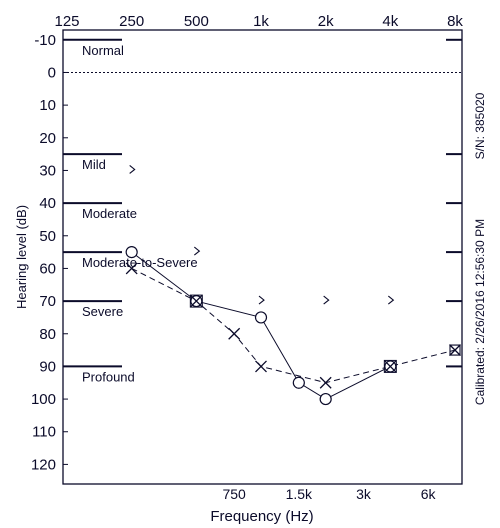 The height and width of the screenshot is (528, 500). What do you see at coordinates (480, 312) in the screenshot?
I see `calibration-date-text: Calibrated: 2/26/2016 12:56:30 PM` at bounding box center [480, 312].